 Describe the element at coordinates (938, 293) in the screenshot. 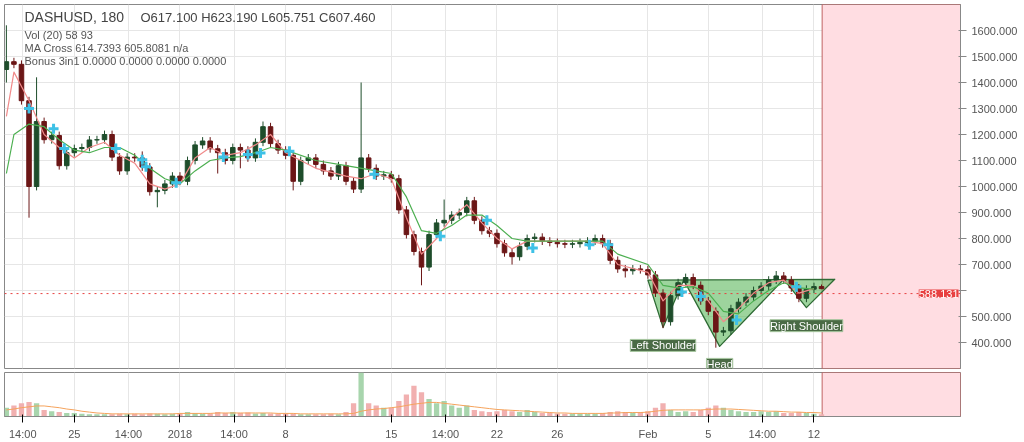

I see `ref-line-label: 588.131` at that location.